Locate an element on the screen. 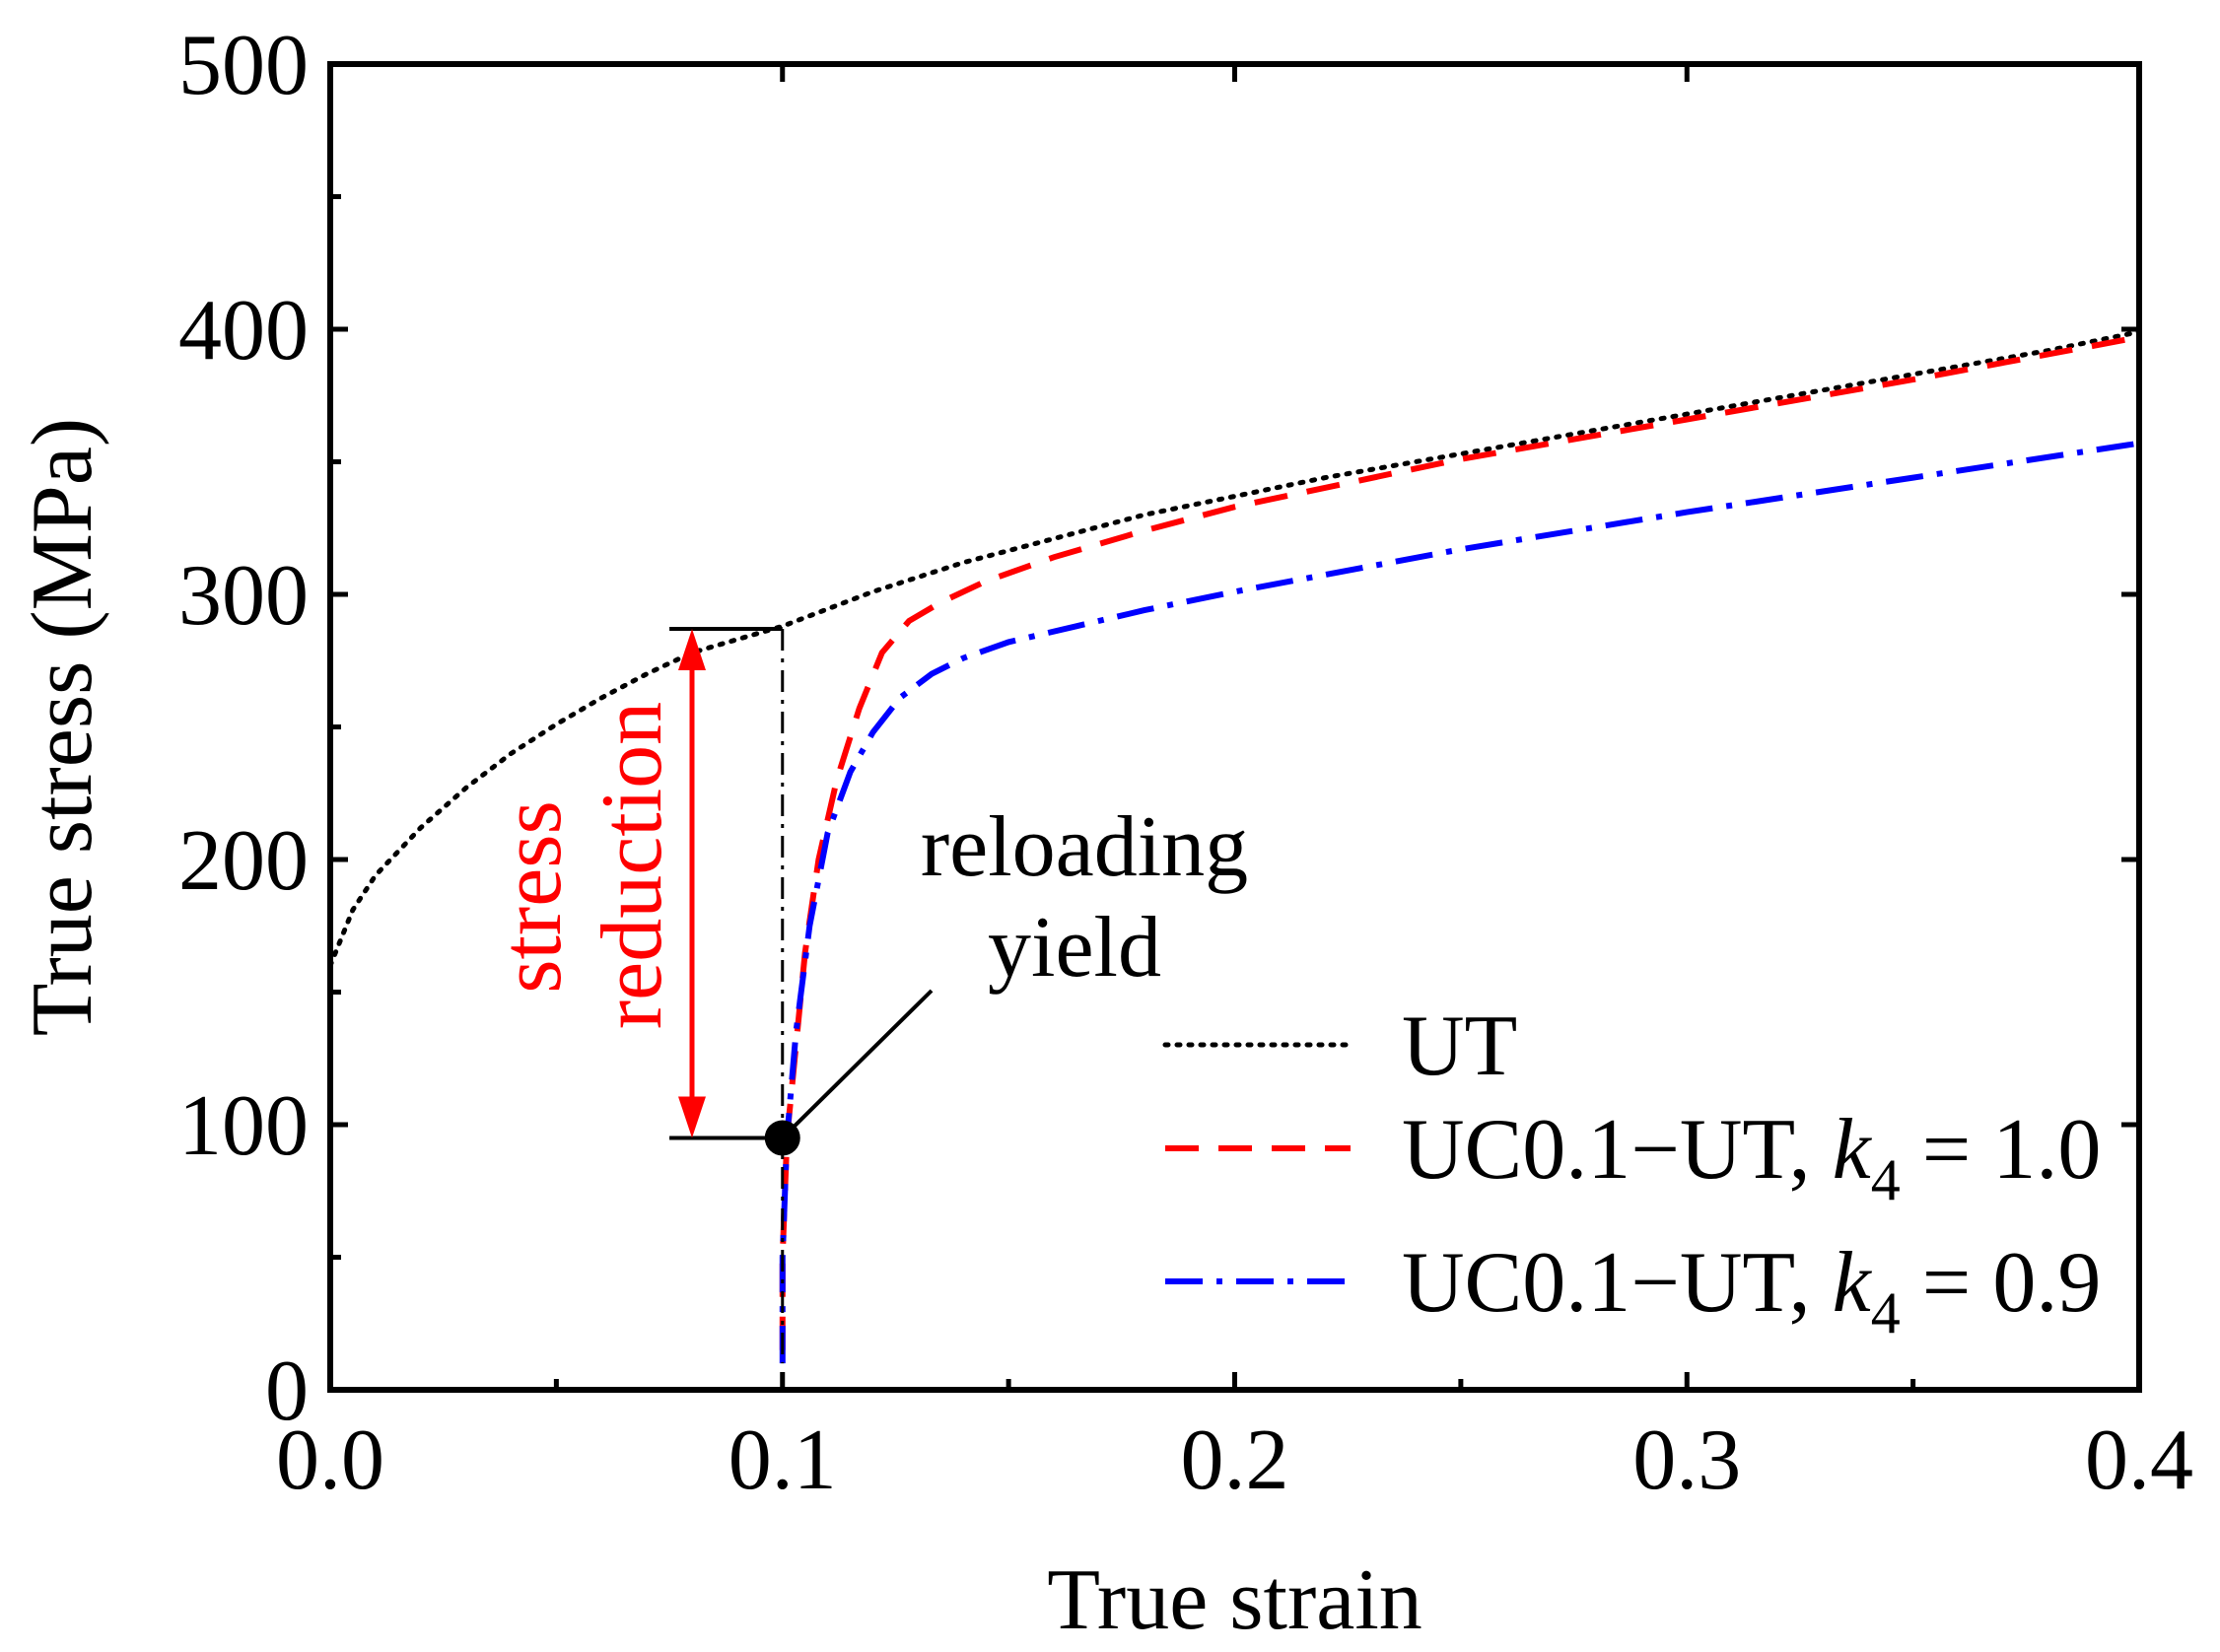 This screenshot has width=2220, height=1652. reloading-label: reloading is located at coordinates (1084, 847).